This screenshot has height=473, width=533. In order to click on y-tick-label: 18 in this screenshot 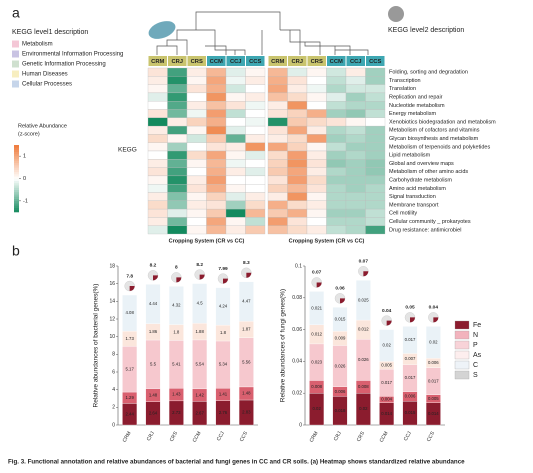, I will do `click(112, 266)`.